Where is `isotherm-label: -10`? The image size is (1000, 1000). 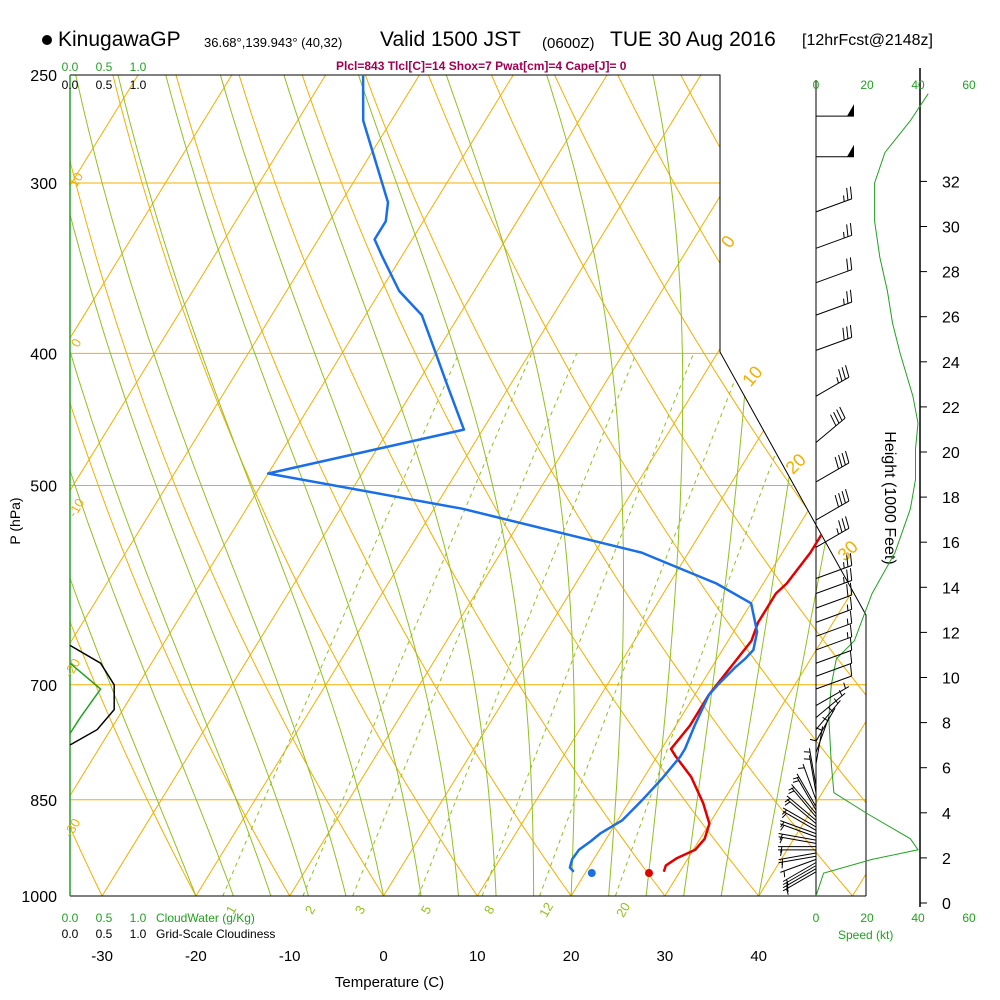 isotherm-label: -10 is located at coordinates (76, 508).